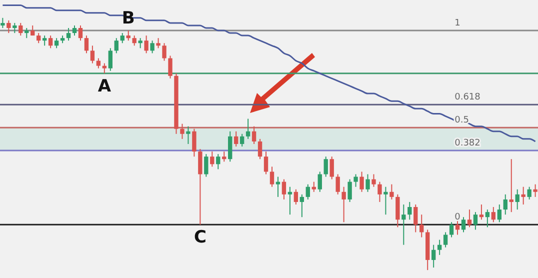 The width and height of the screenshot is (538, 278). I want to click on annotation: 0.382, so click(467, 143).